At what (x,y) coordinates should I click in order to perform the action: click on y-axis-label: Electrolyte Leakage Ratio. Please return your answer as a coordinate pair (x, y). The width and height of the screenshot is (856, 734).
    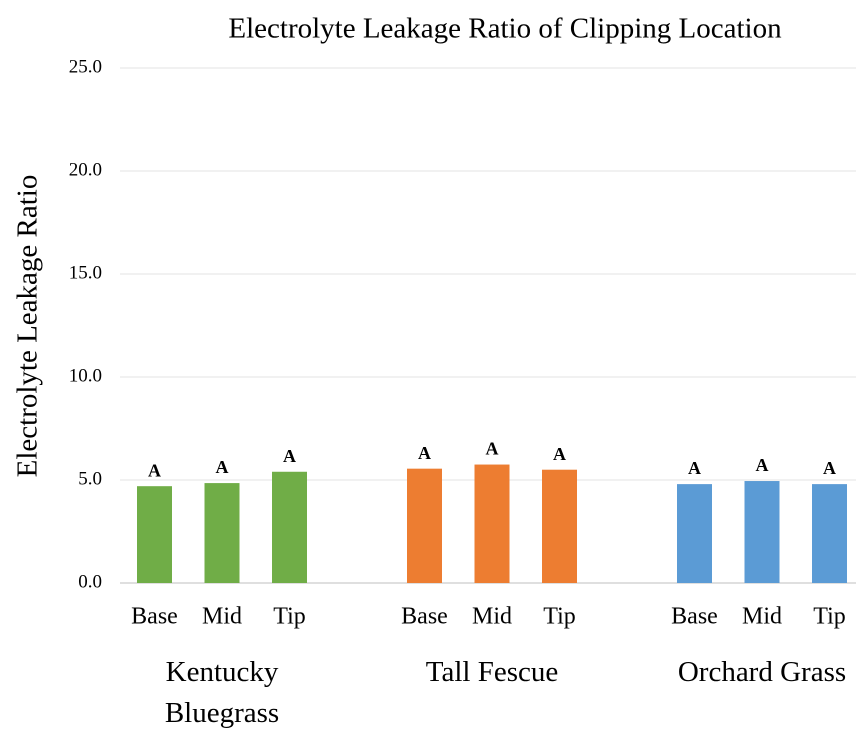
    Looking at the image, I should click on (28, 326).